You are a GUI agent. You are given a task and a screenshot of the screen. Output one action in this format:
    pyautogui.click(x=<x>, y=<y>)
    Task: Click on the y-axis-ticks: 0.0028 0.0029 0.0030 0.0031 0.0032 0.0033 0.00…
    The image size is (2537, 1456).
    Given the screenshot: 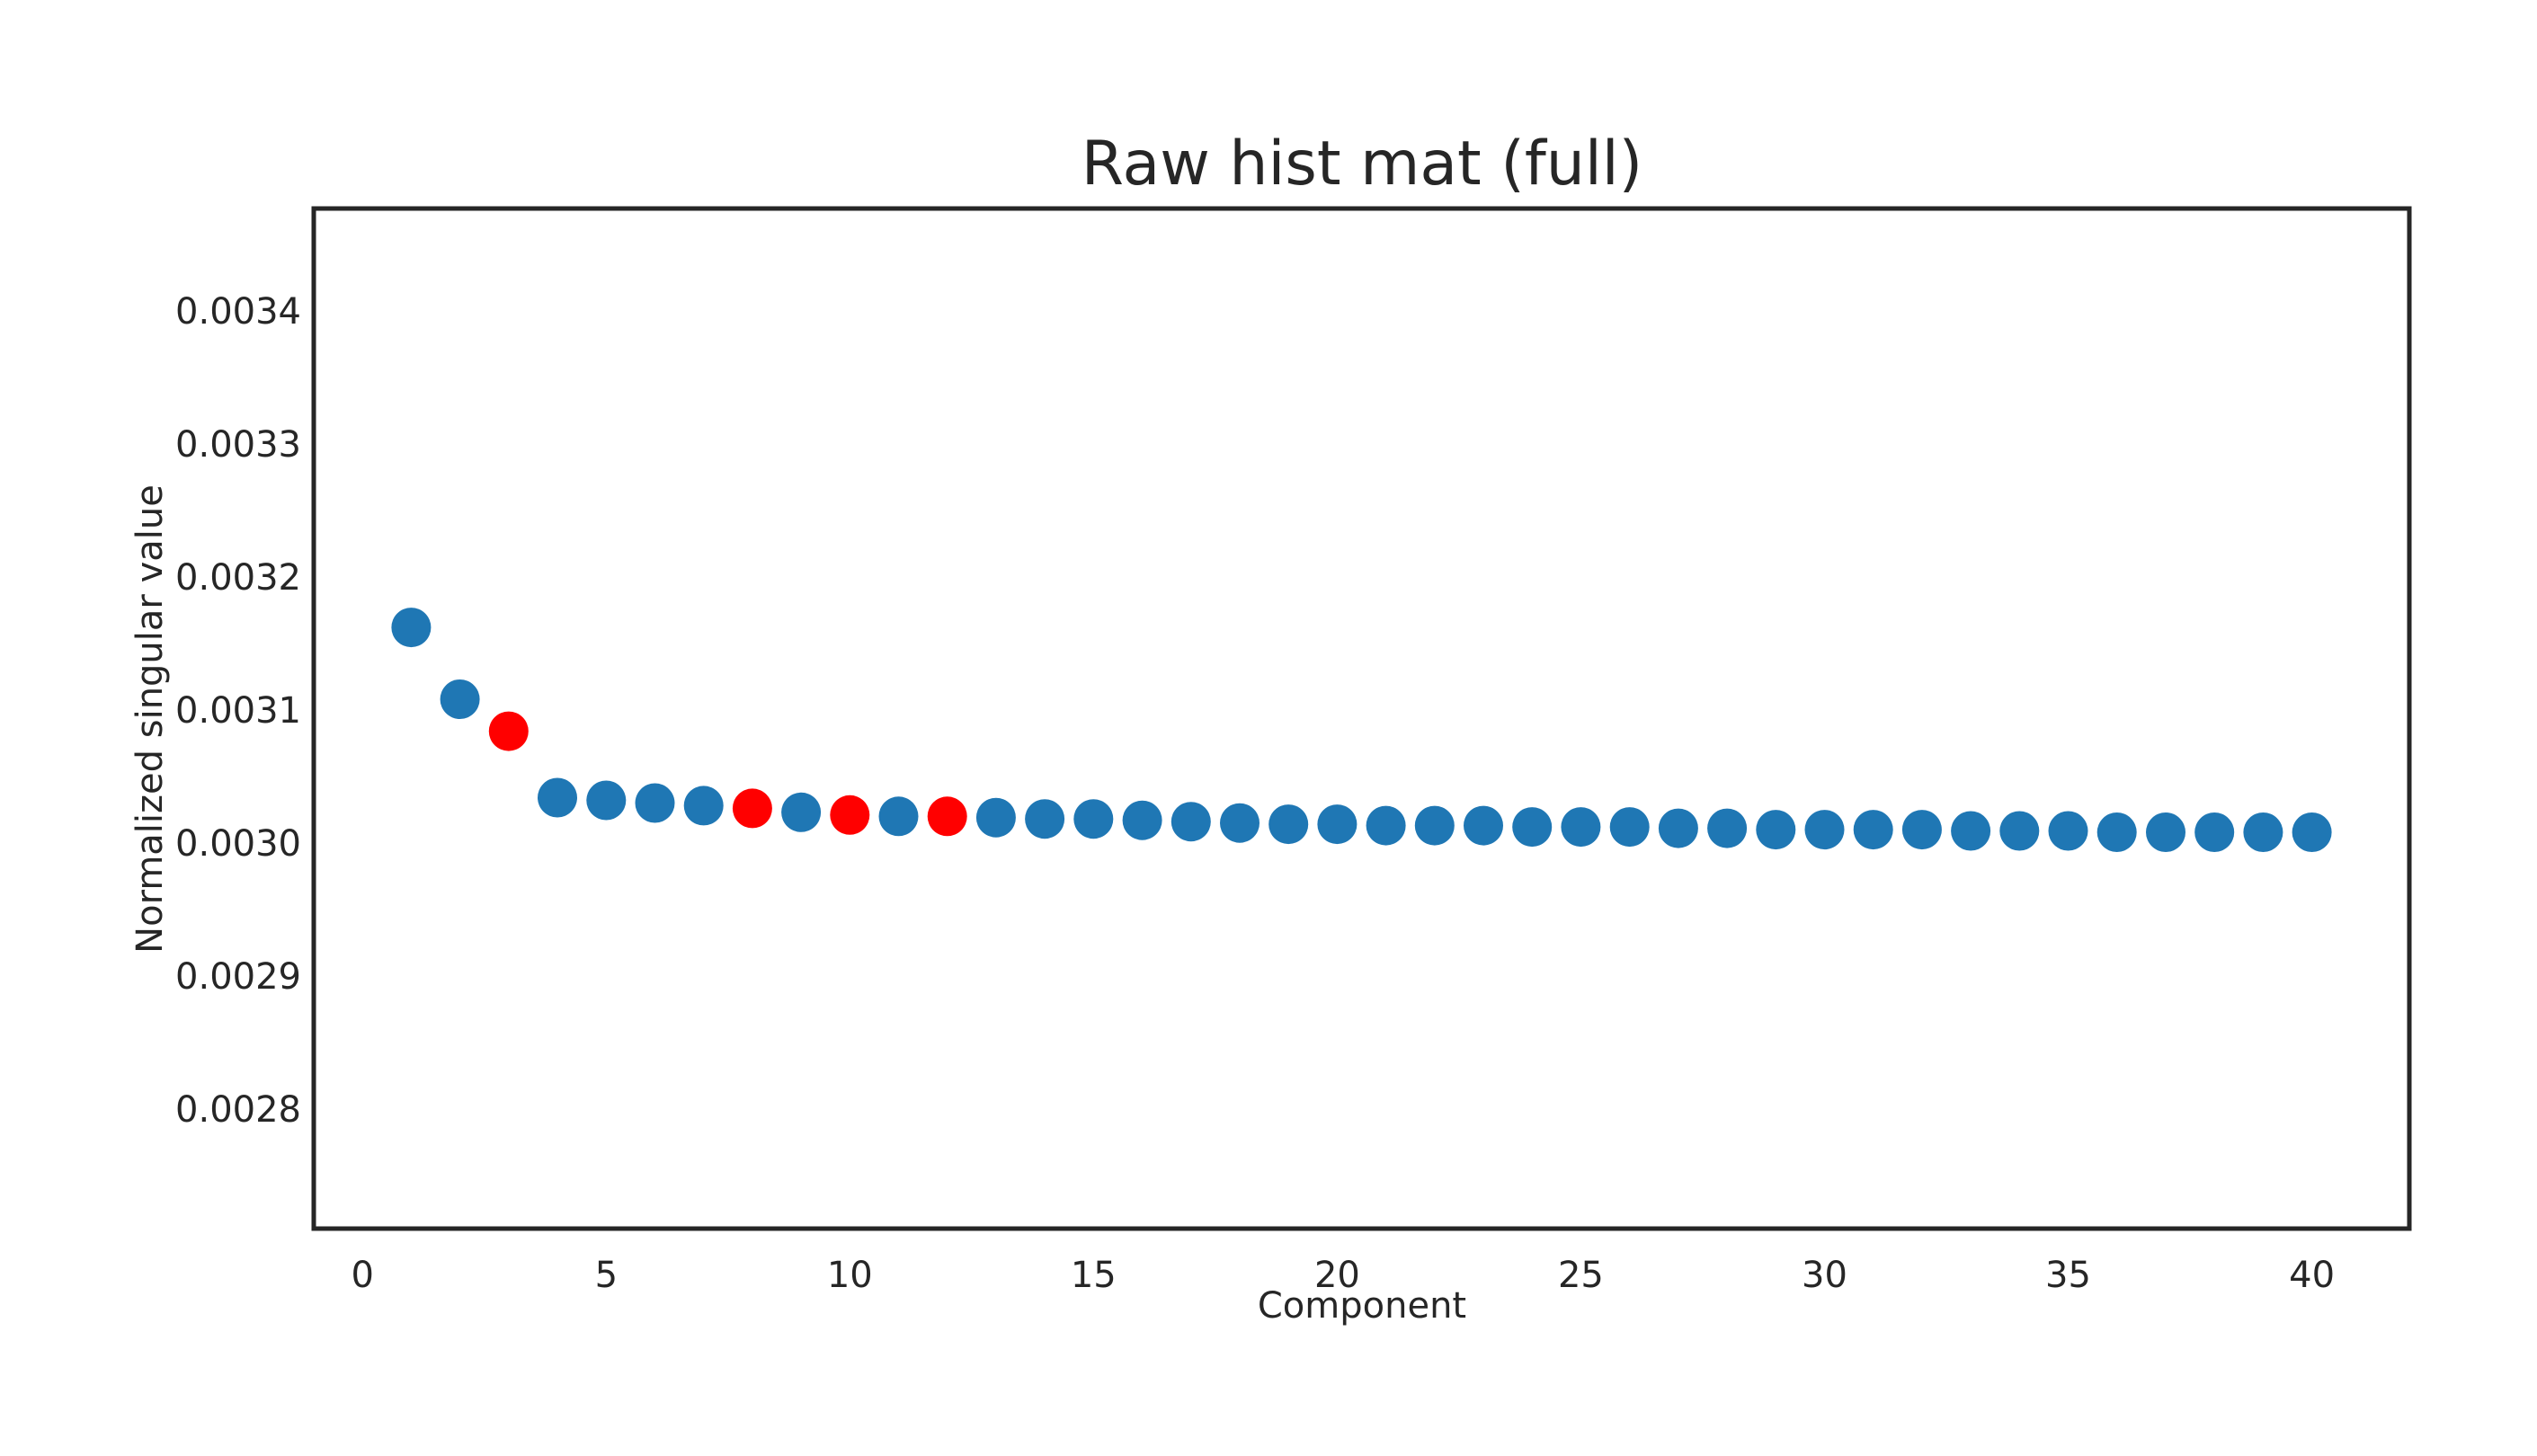 What is the action you would take?
    pyautogui.click(x=238, y=711)
    